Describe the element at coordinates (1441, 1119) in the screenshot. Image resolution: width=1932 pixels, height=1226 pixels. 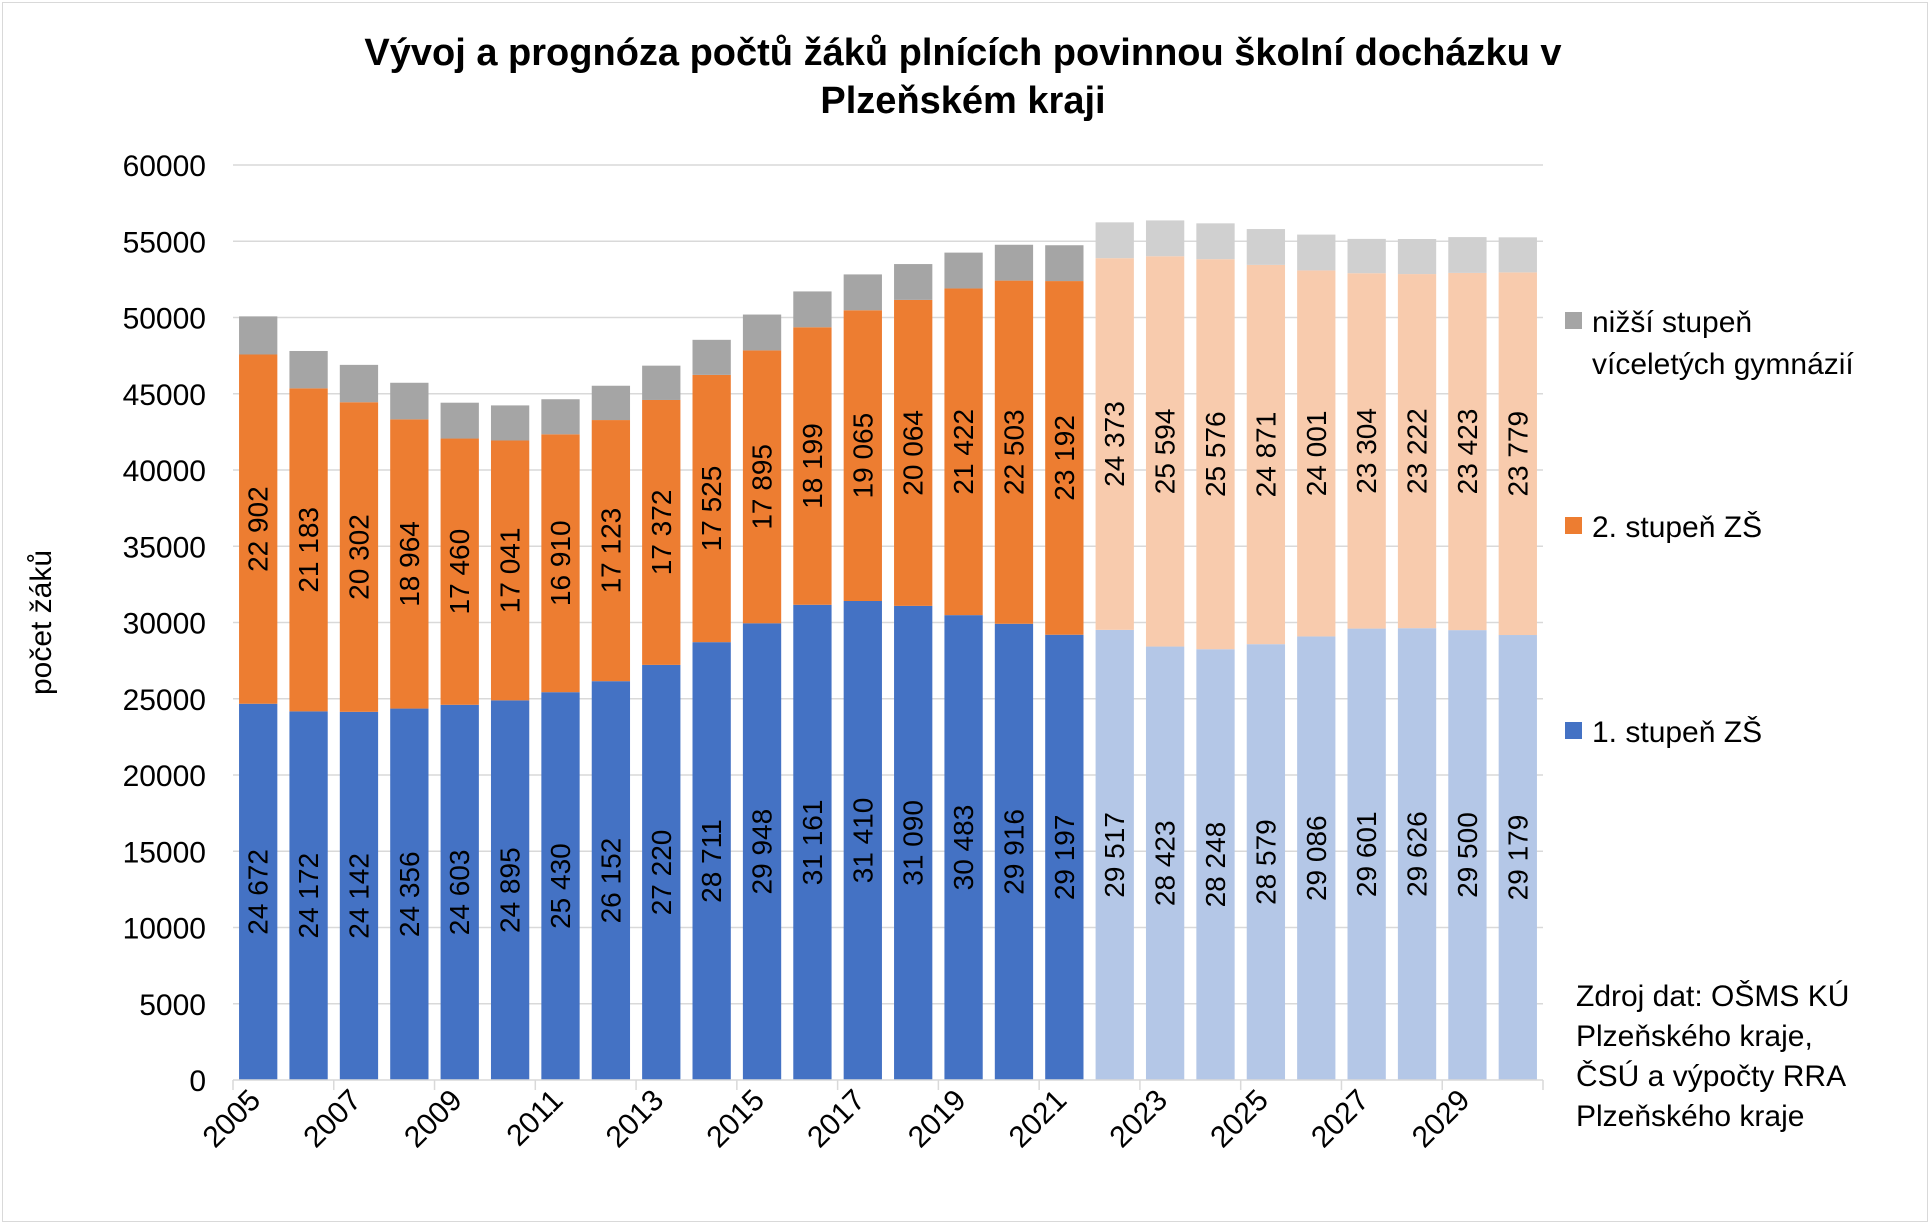
I see `x-tick-label: 2029` at that location.